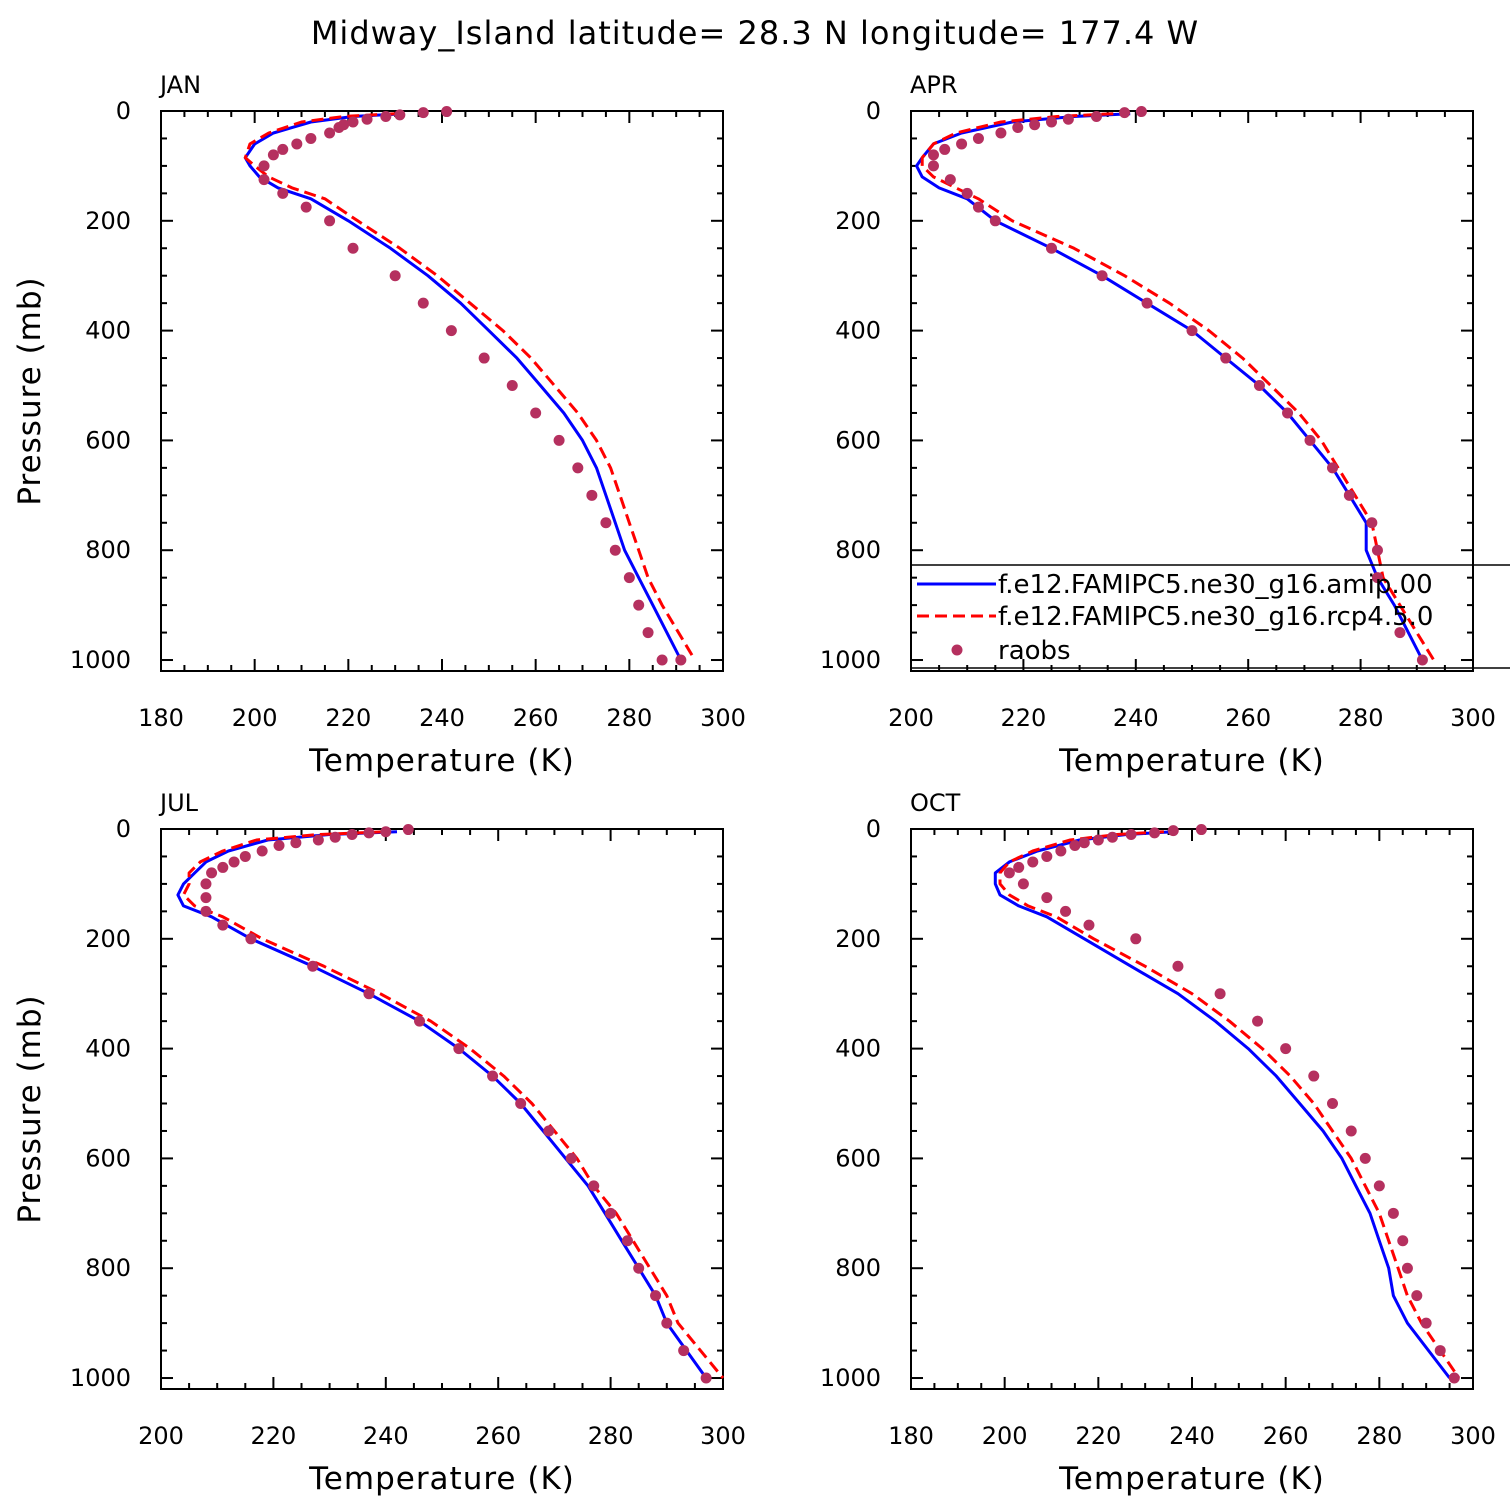 This screenshot has width=1510, height=1510. What do you see at coordinates (1034, 651) in the screenshot?
I see `legend-entry-label: raobs` at bounding box center [1034, 651].